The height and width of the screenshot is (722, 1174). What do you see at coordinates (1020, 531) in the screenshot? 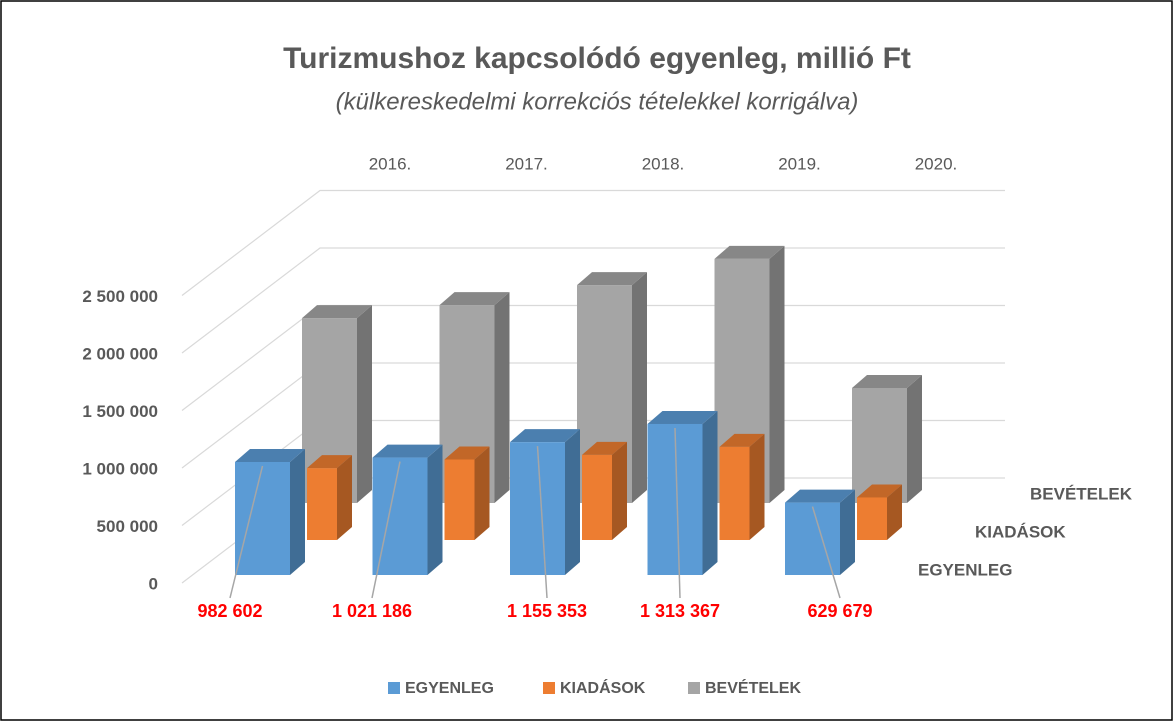
I see `depth-label: KIADÁSOK` at bounding box center [1020, 531].